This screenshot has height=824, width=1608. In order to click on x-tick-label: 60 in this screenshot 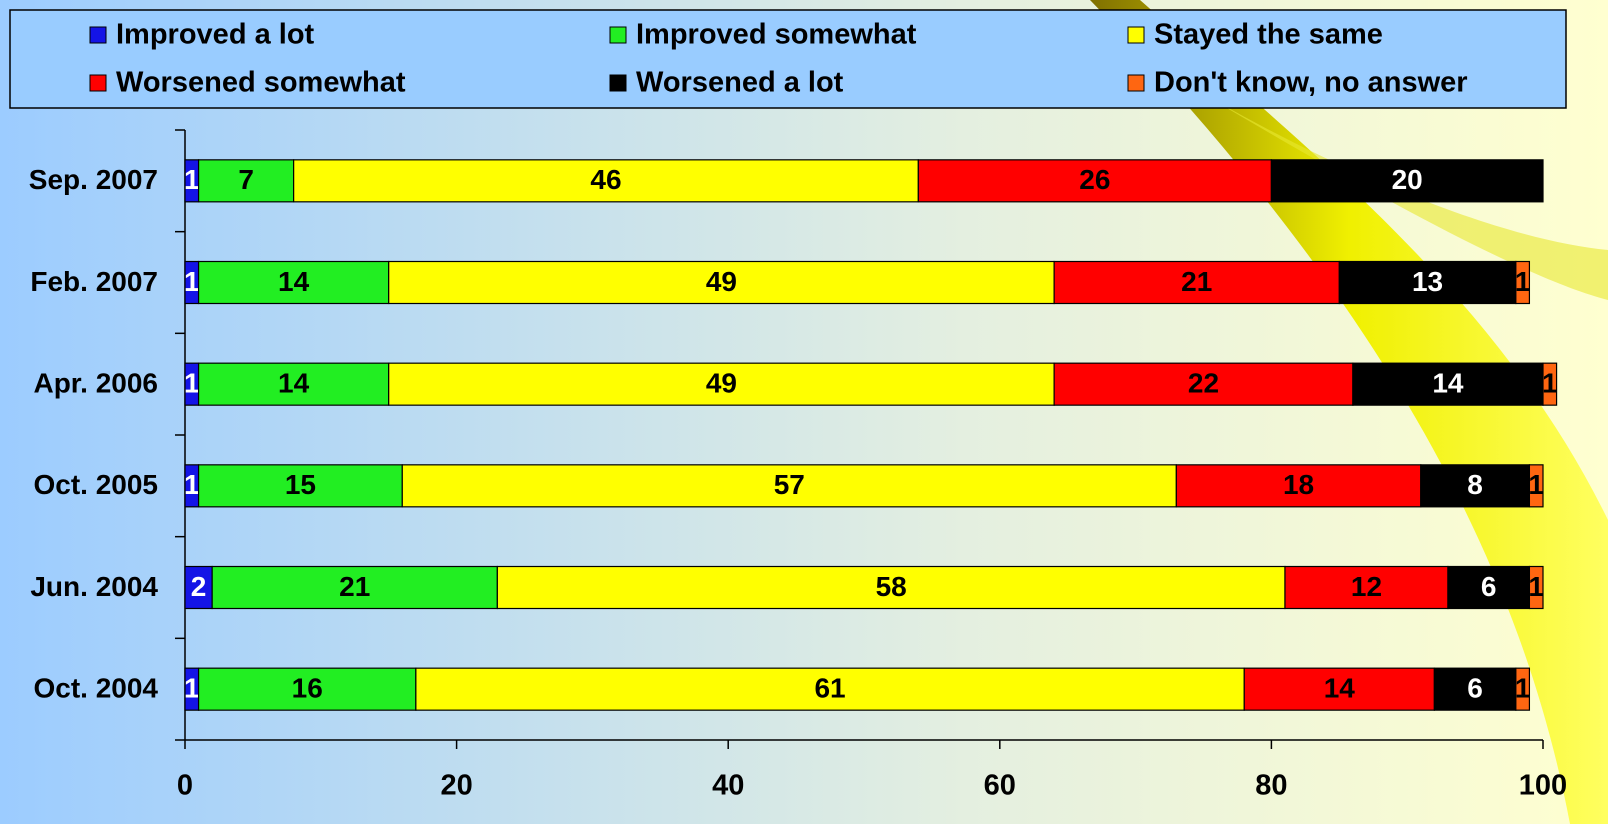, I will do `click(1000, 786)`.